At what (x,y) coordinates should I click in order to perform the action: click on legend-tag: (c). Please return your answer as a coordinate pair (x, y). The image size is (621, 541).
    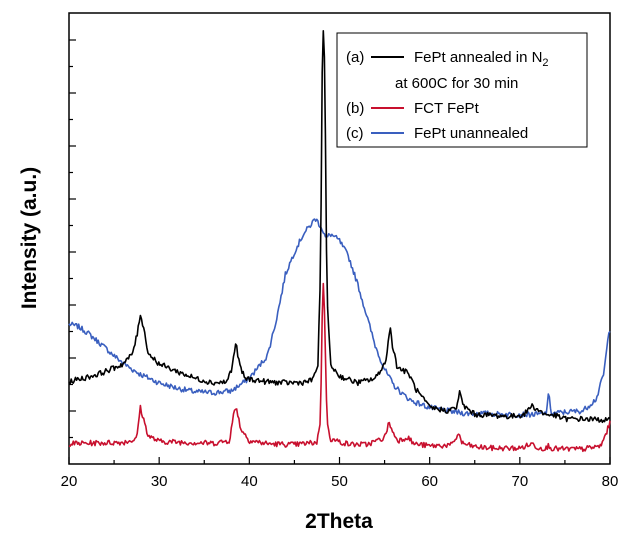
    Looking at the image, I should click on (355, 133).